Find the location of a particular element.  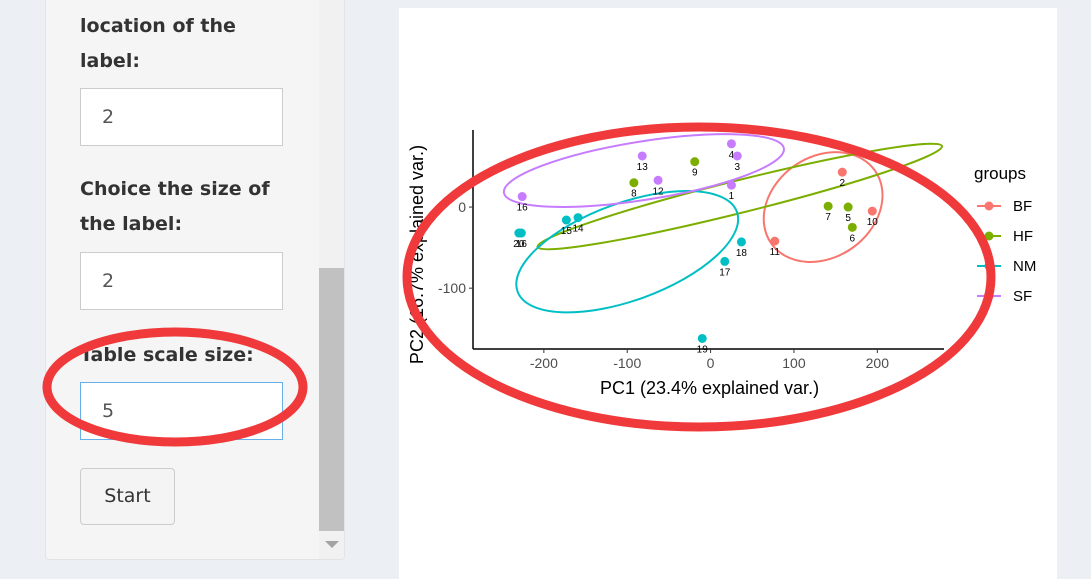

legend-label-bf: BF is located at coordinates (1022, 206).